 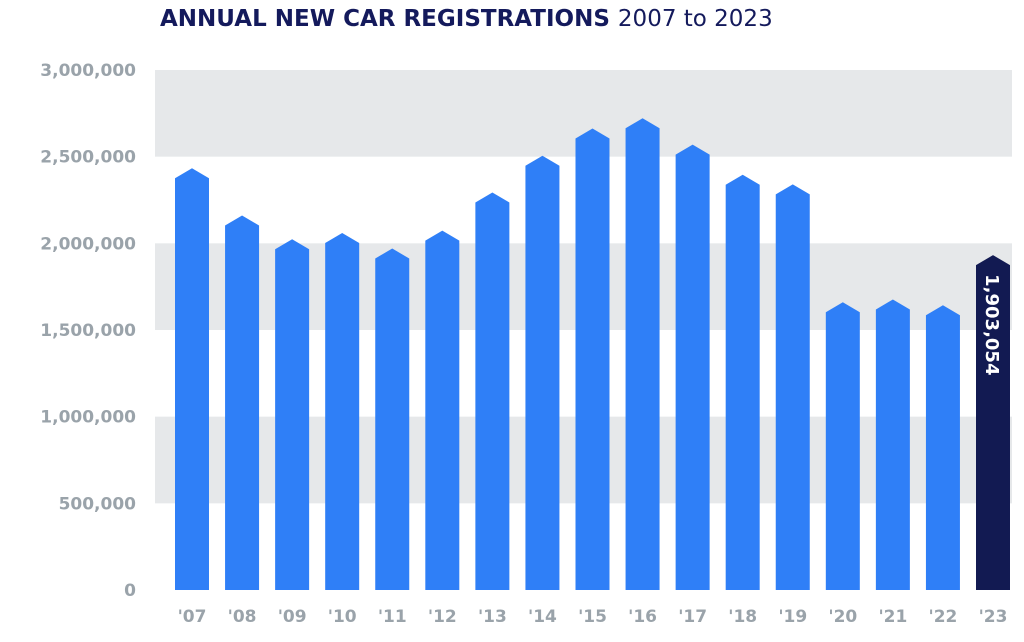 What do you see at coordinates (88, 418) in the screenshot?
I see `y-tick-label: 1,000,000` at bounding box center [88, 418].